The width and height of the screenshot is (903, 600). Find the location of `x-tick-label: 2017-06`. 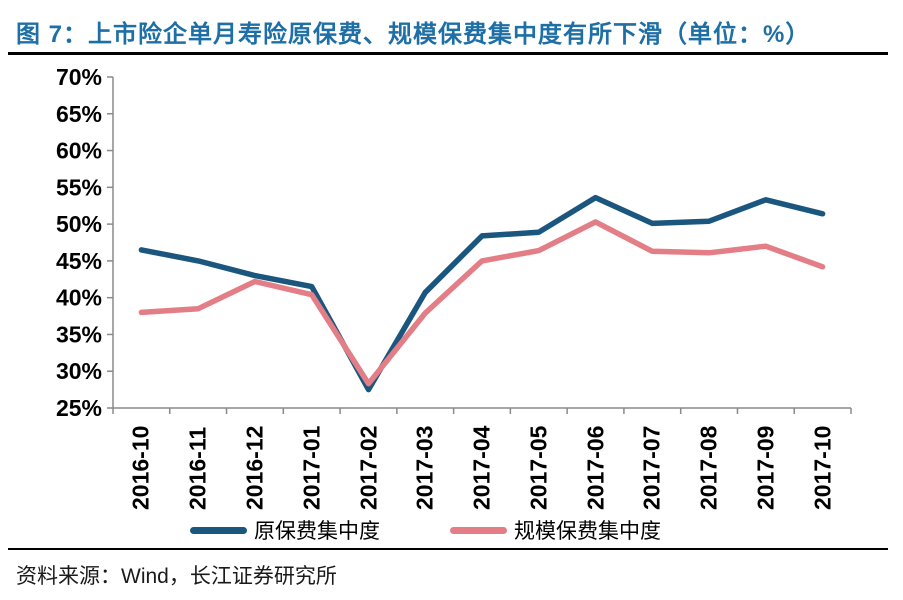

x-tick-label: 2017-06 is located at coordinates (595, 467).